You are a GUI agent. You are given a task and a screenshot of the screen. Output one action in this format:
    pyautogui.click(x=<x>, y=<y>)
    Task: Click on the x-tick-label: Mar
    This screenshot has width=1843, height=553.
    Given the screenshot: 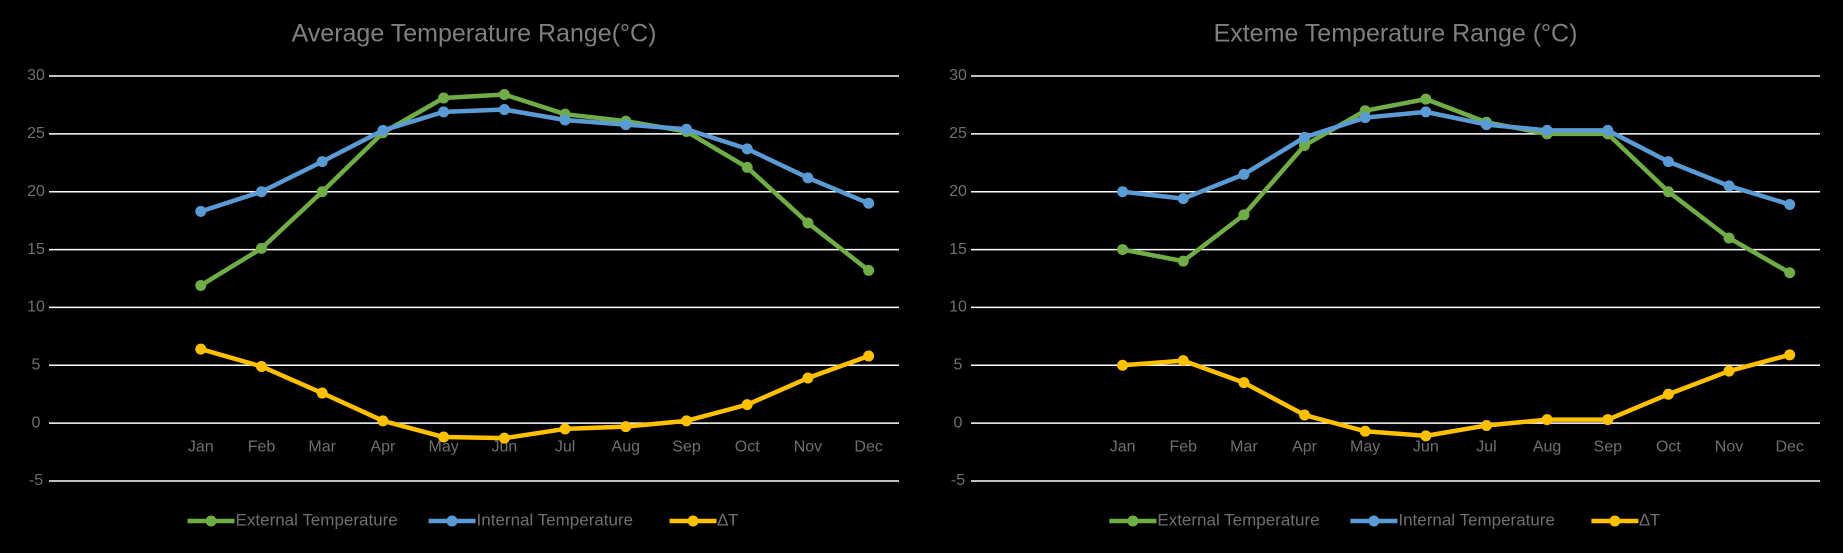 What is the action you would take?
    pyautogui.click(x=322, y=446)
    